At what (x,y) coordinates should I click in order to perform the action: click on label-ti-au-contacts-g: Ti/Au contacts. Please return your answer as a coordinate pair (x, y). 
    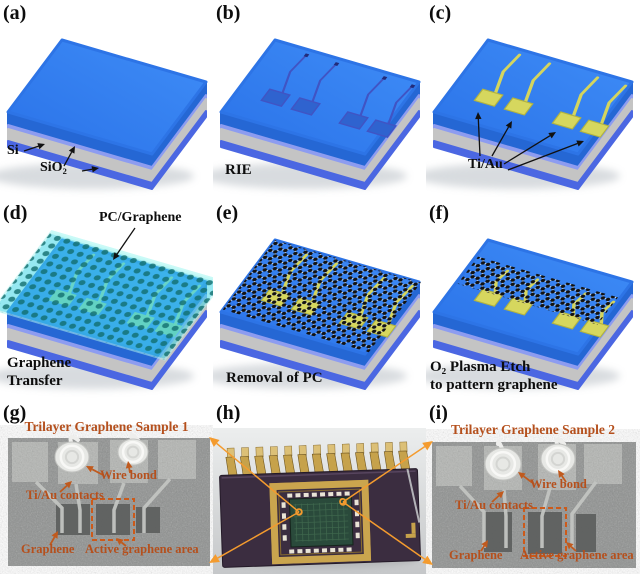
    Looking at the image, I should click on (65, 495).